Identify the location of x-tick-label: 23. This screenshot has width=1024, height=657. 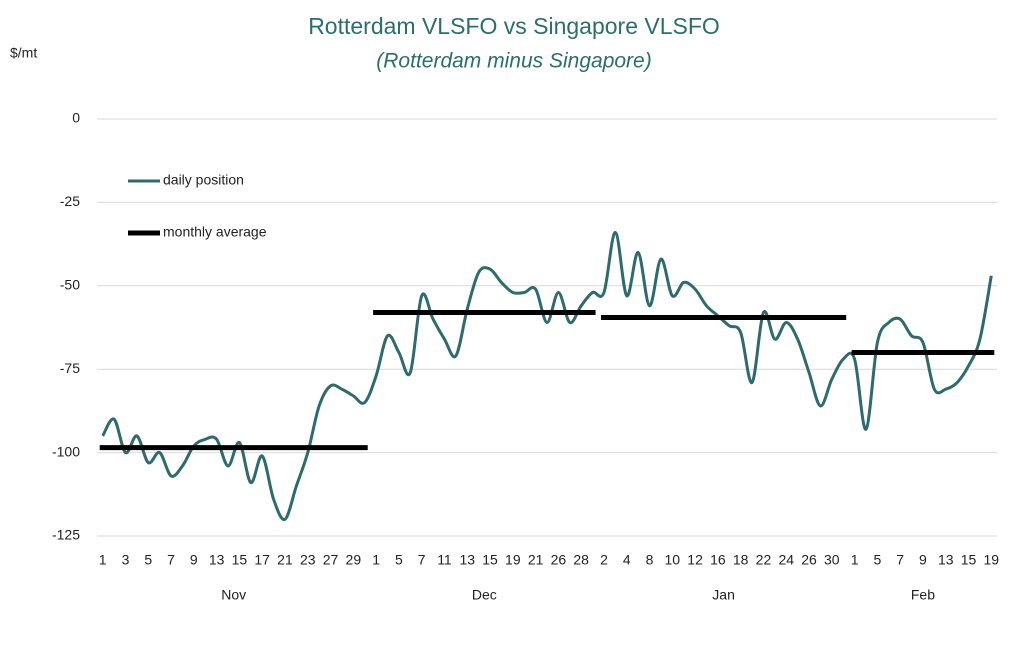
(308, 560).